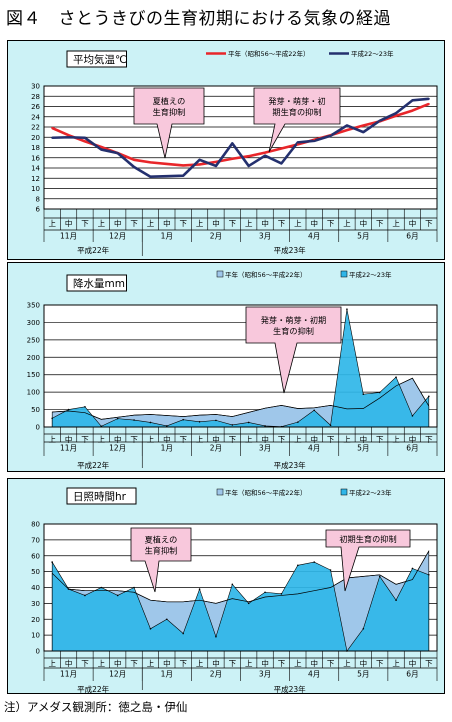 Image resolution: width=452 pixels, height=722 pixels. I want to click on y-tick-label: 60, so click(35, 556).